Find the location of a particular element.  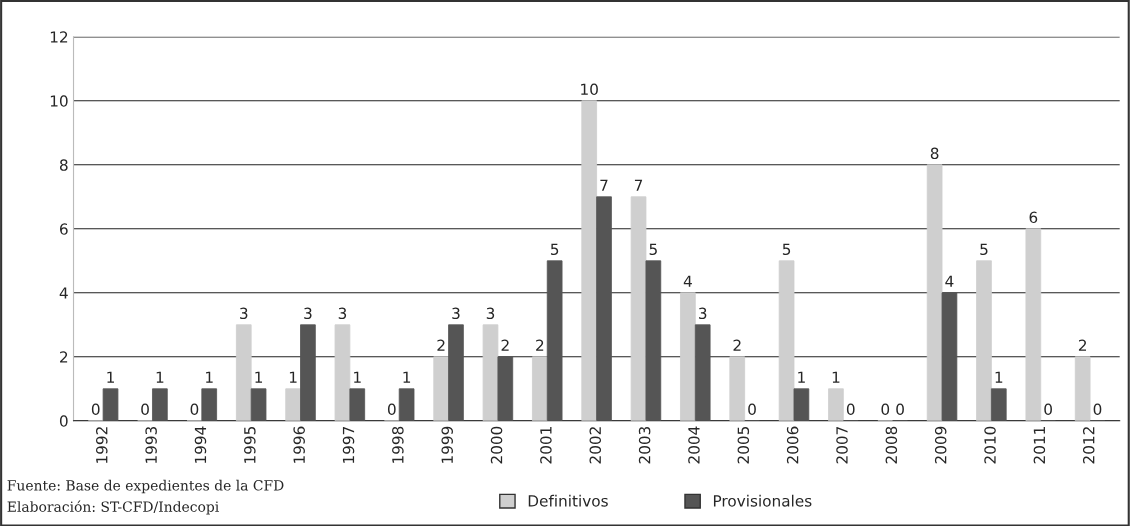

data-label: 6 is located at coordinates (1033, 217).